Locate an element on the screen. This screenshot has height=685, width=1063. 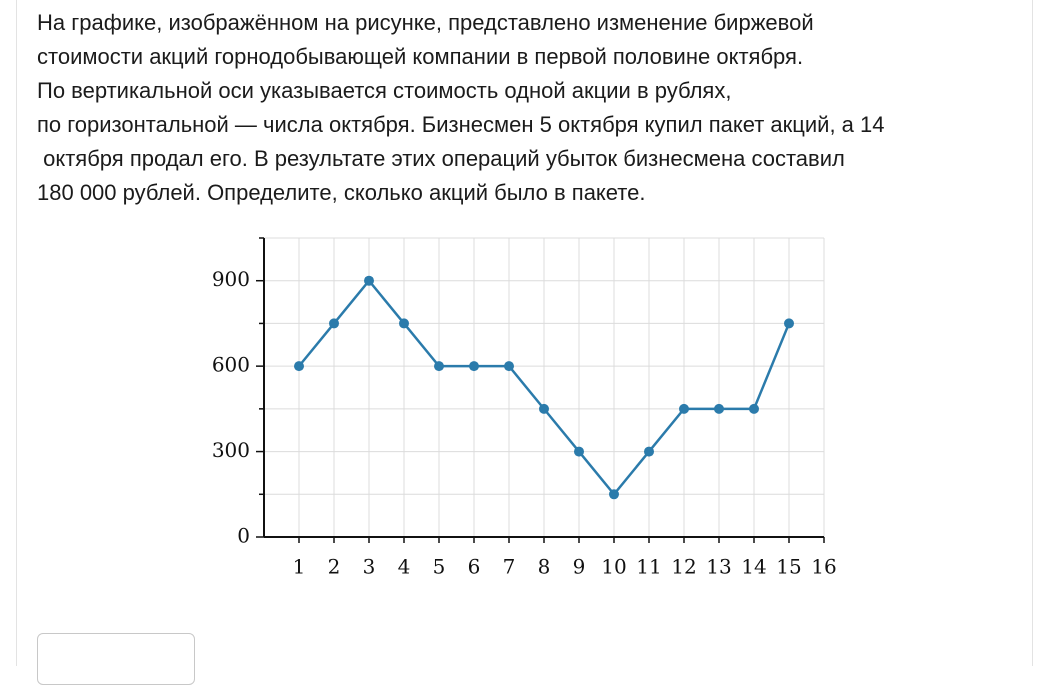
x-tick-label: 11 is located at coordinates (648, 567).